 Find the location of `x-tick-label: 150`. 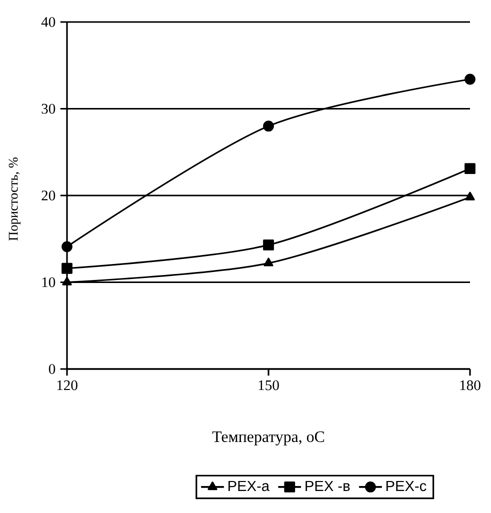

x-tick-label: 150 is located at coordinates (268, 385).